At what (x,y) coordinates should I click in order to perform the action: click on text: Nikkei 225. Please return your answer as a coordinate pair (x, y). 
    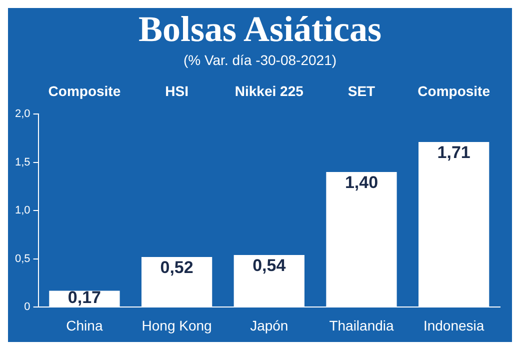
    Looking at the image, I should click on (269, 90).